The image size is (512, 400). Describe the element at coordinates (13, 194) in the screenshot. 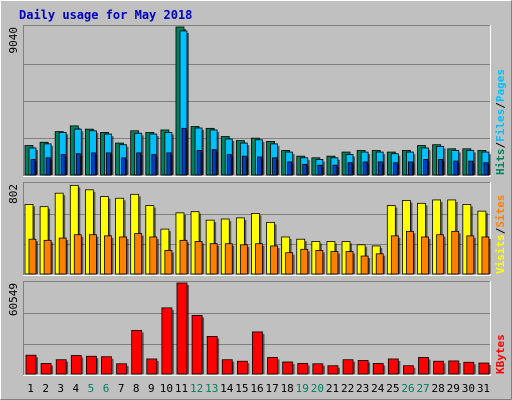

I see `y-max-label: 802` at that location.